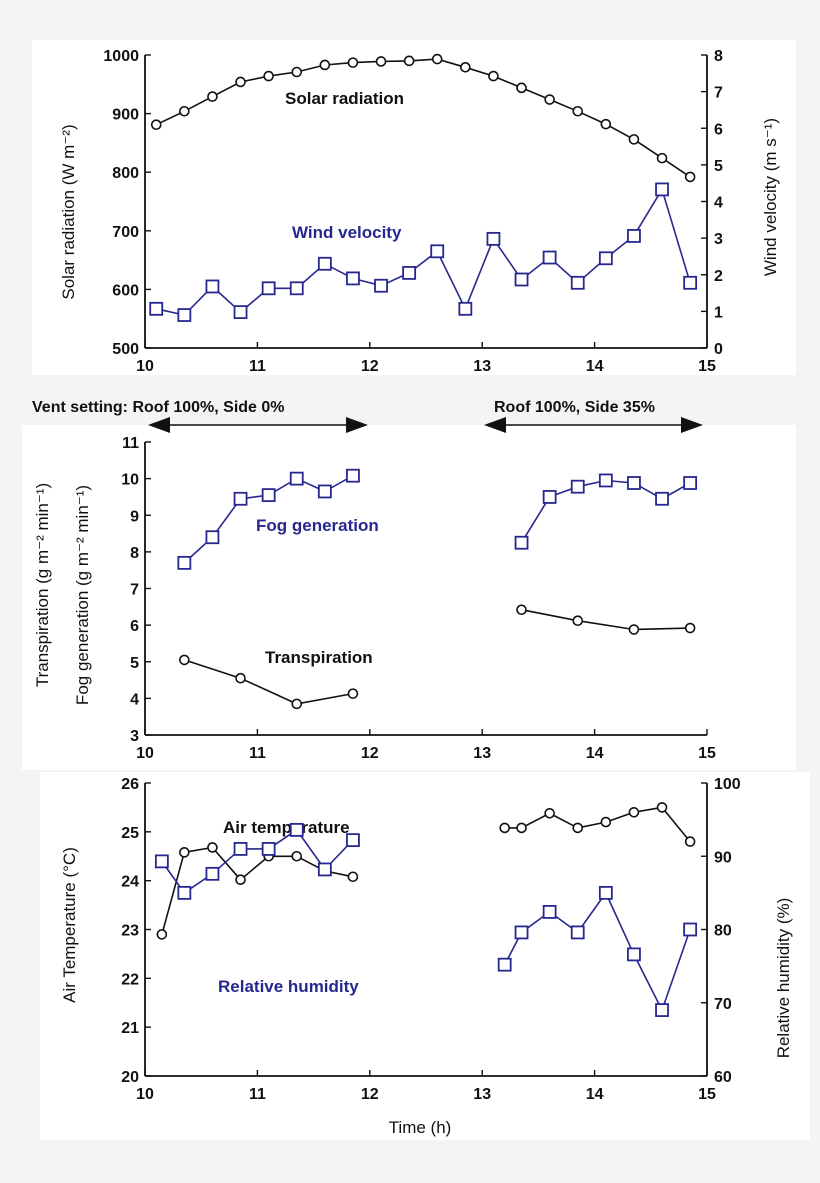 The image size is (820, 1183). I want to click on series-solar-radiation, so click(423, 118).